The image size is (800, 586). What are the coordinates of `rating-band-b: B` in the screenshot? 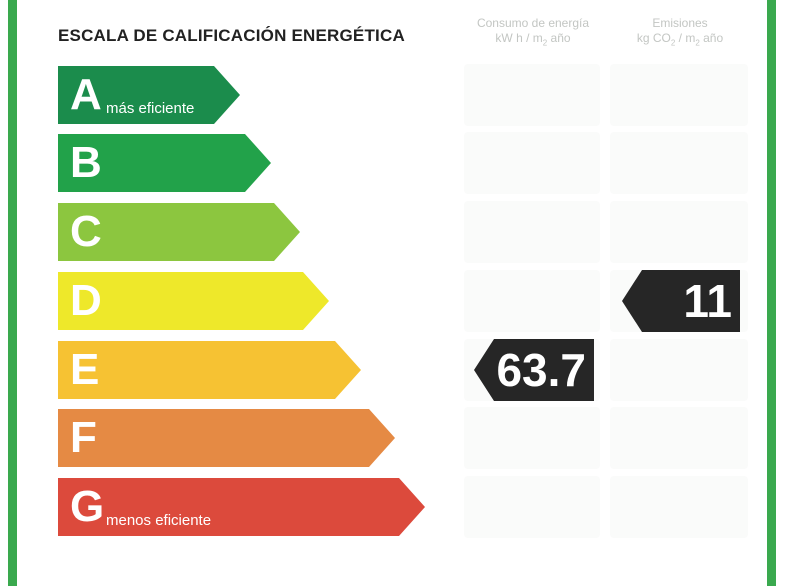 It's located at (164, 163).